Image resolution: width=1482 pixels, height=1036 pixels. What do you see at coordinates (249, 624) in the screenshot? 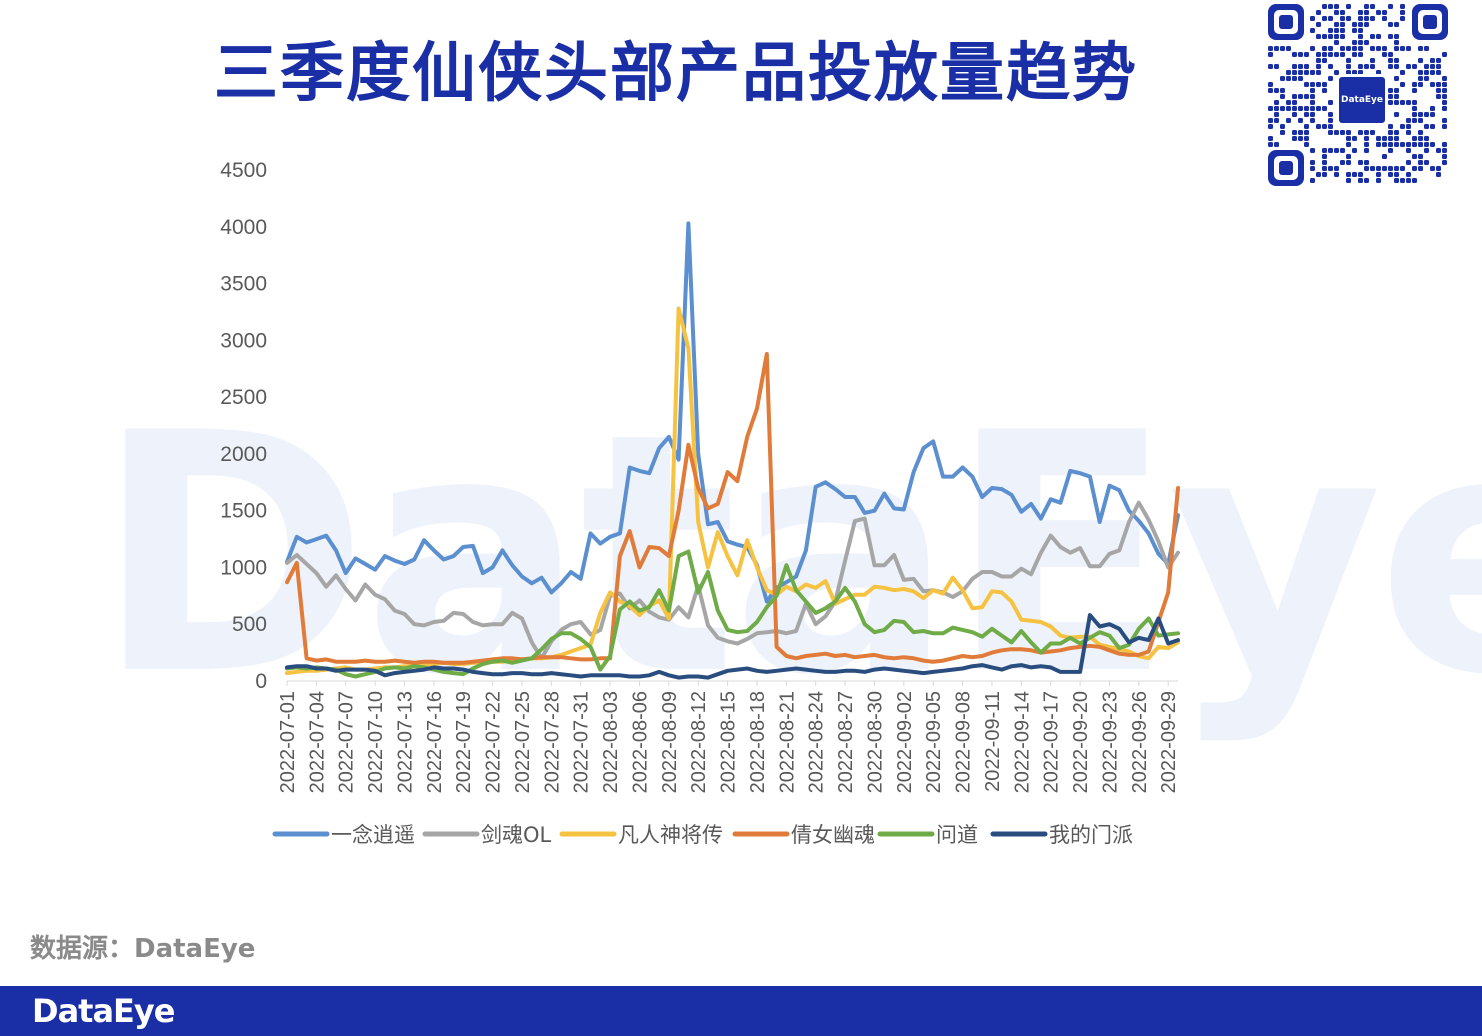
I see `y-tick-label: 500` at bounding box center [249, 624].